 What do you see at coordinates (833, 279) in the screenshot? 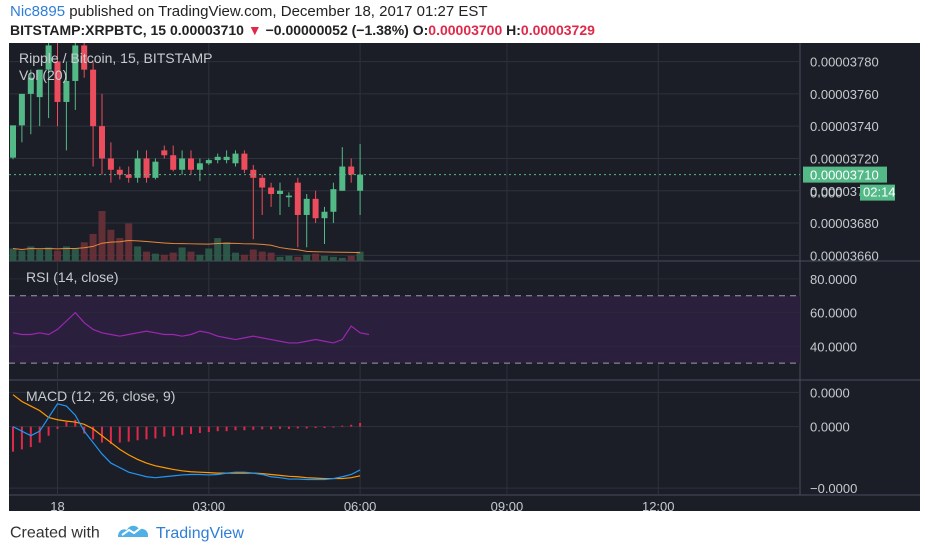
I see `rsi-tick-label: 80.0000` at bounding box center [833, 279].